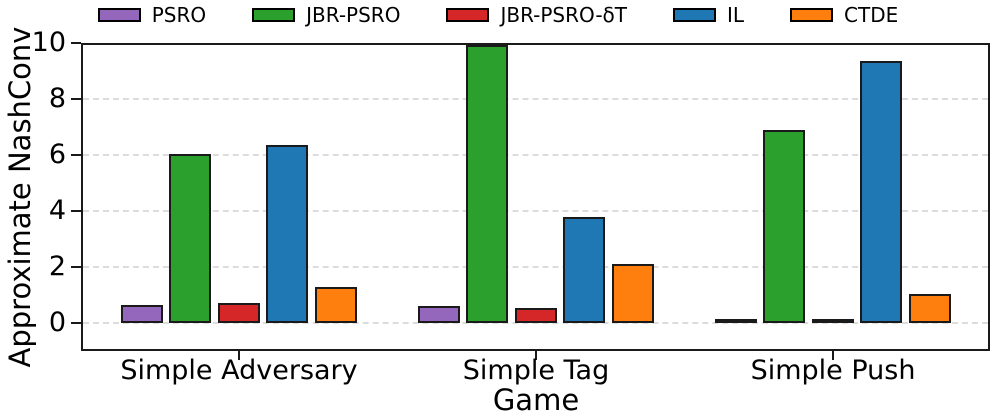  What do you see at coordinates (632, 293) in the screenshot?
I see `bar-CTDE-Simple Tag` at bounding box center [632, 293].